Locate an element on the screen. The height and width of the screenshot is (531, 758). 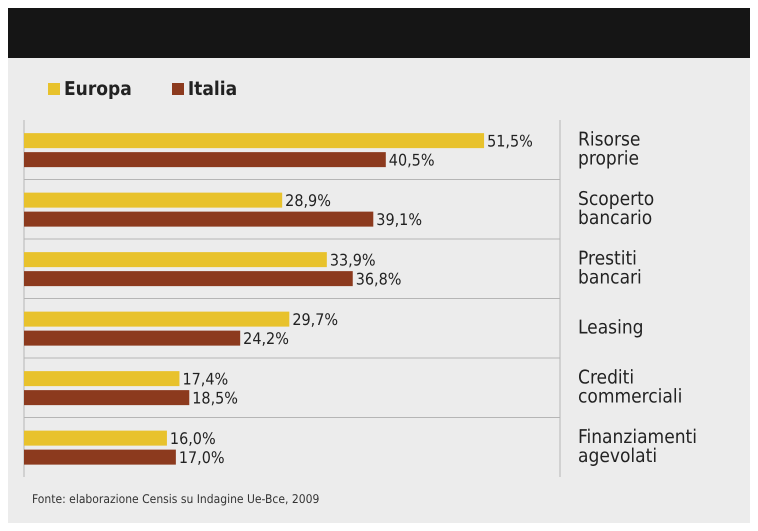
y-tick-label: Crediti commerciali is located at coordinates (630, 387).